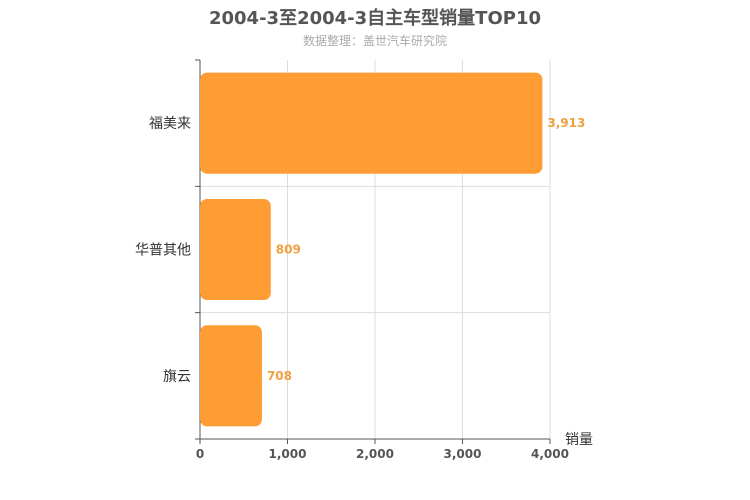 This screenshot has height=500, width=750. What do you see at coordinates (375, 454) in the screenshot?
I see `x-tick-label: 2,000` at bounding box center [375, 454].